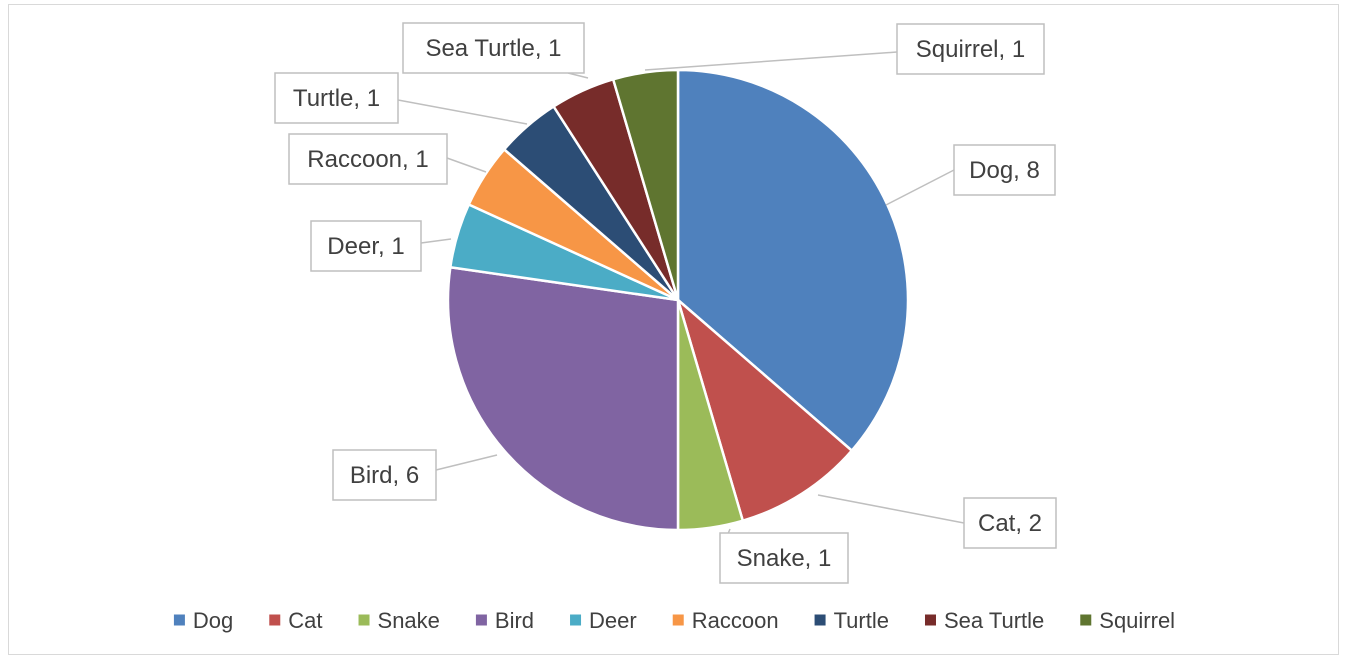  I want to click on data-label-sea-turtle: Sea Turtle, 1, so click(493, 48).